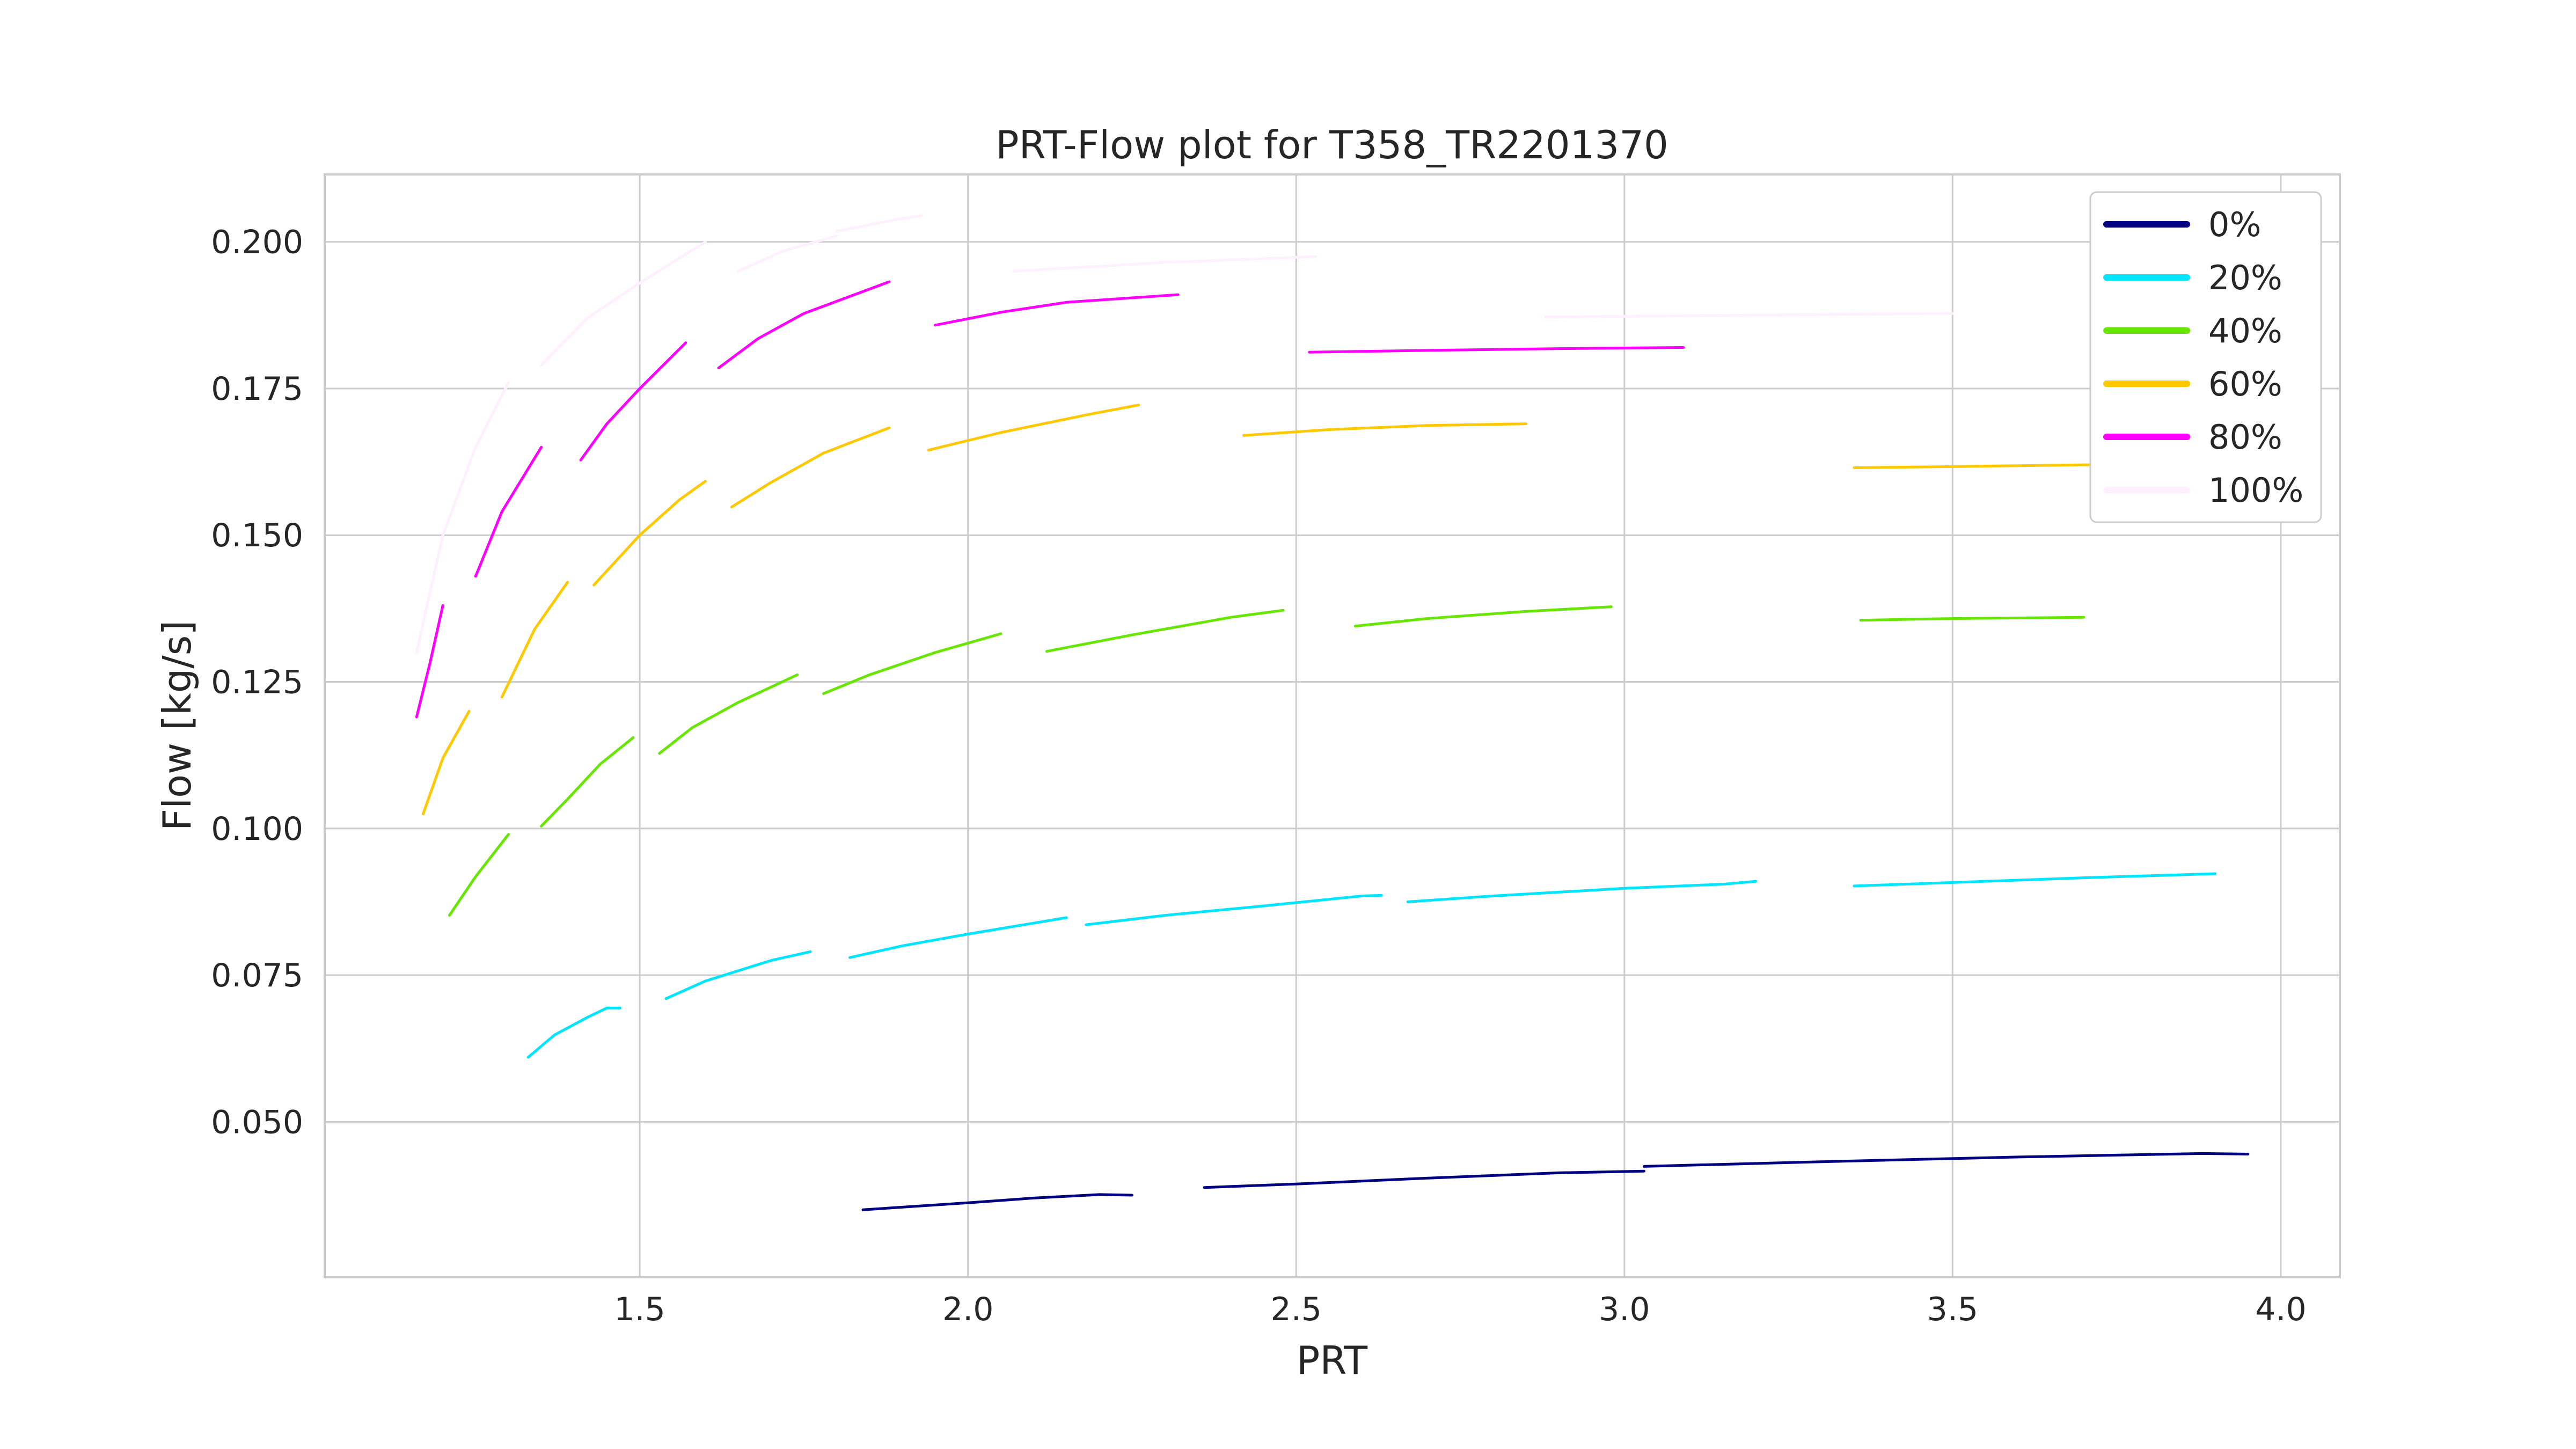 Image resolution: width=2576 pixels, height=1449 pixels. What do you see at coordinates (257, 389) in the screenshot?
I see `y-tick-label: 0.175` at bounding box center [257, 389].